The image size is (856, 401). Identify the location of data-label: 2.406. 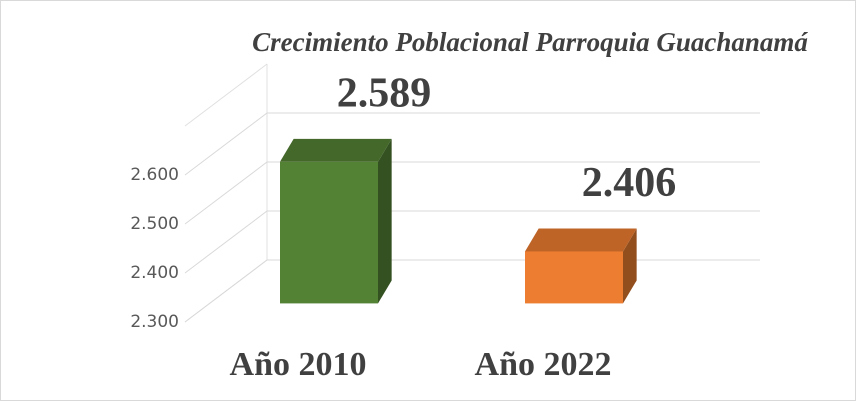
(629, 183).